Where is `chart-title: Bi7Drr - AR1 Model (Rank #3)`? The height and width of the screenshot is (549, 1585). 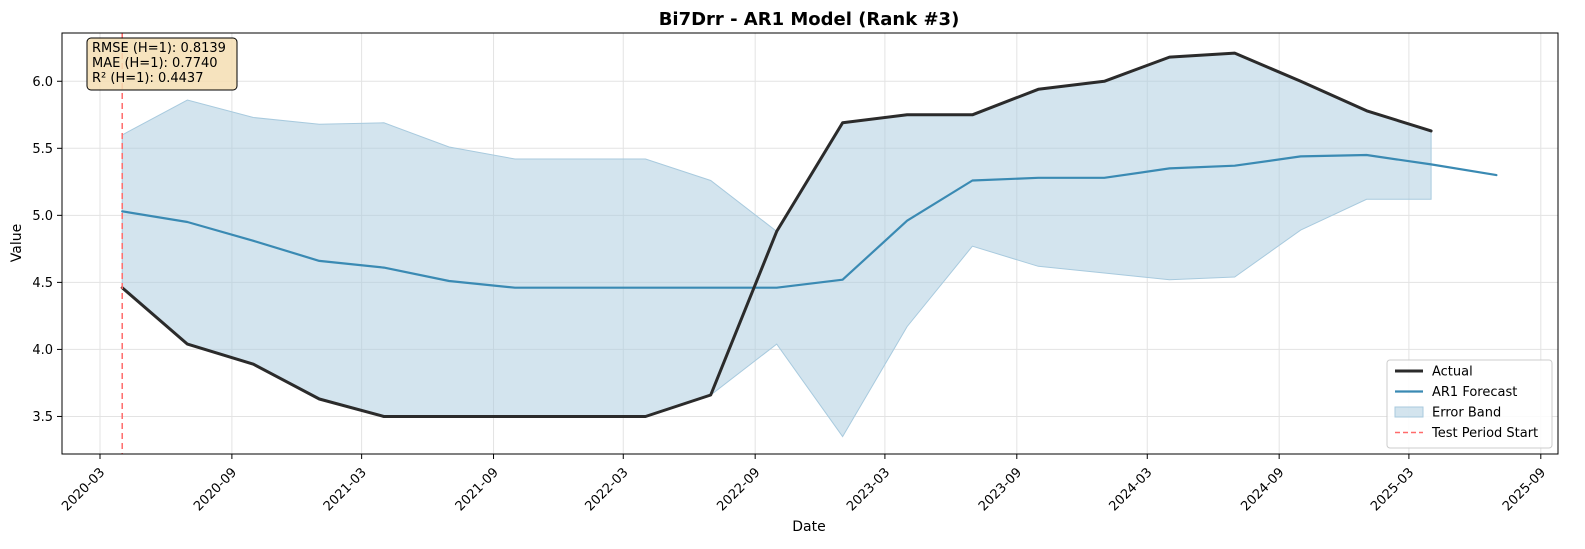
chart-title: Bi7Drr - AR1 Model (Rank #3) is located at coordinates (809, 19).